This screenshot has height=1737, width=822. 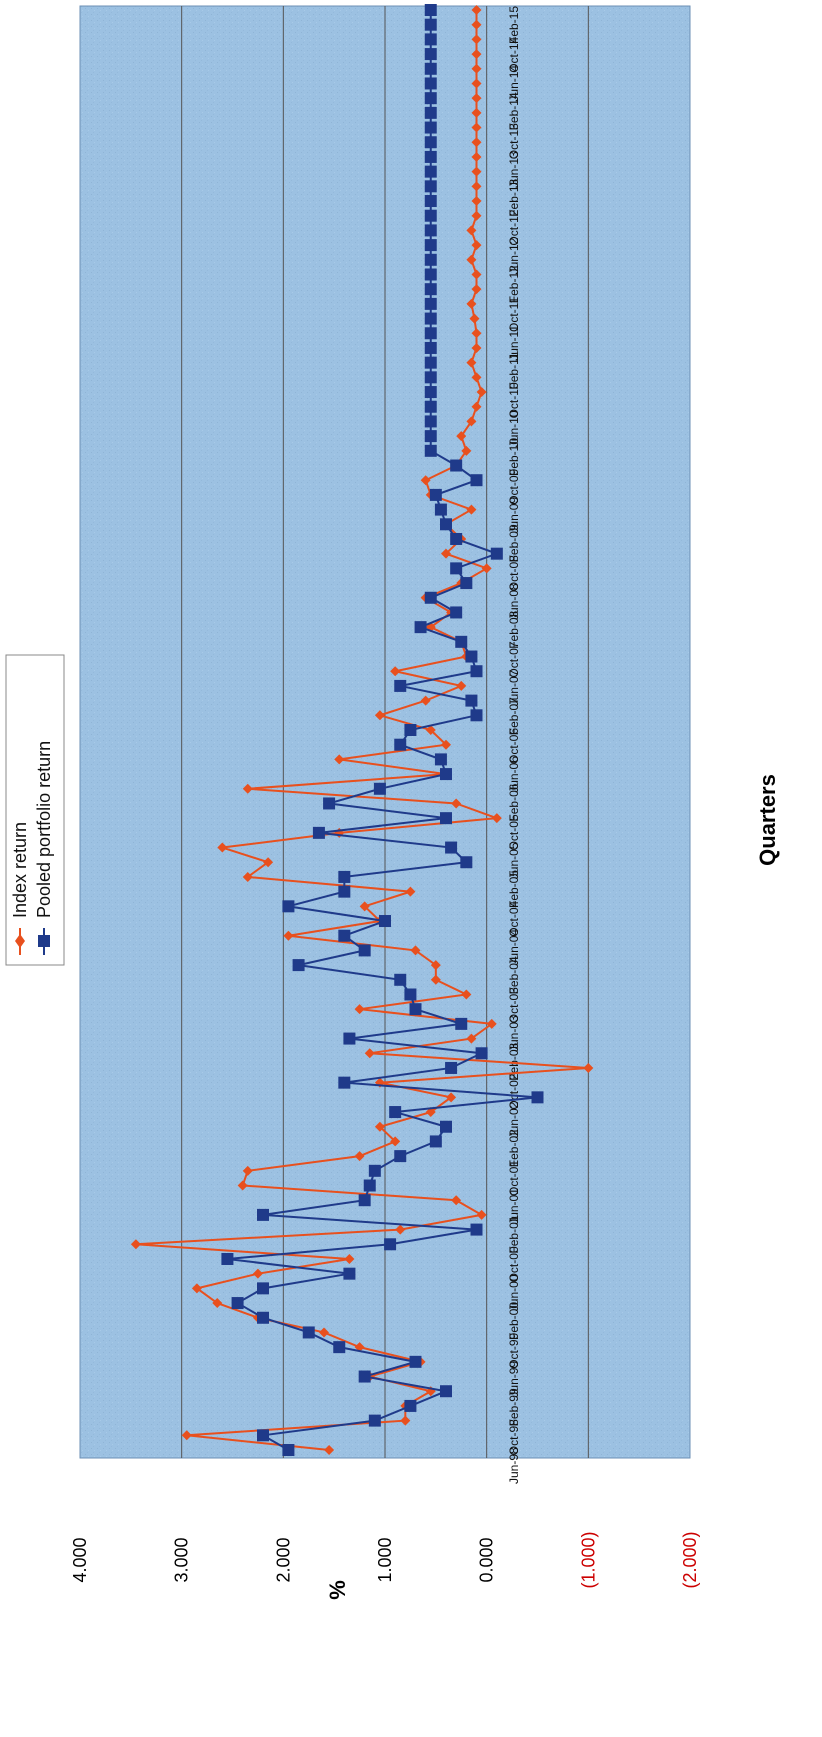 I want to click on quarter-tick-label: Oct-05, so click(x=514, y=832).